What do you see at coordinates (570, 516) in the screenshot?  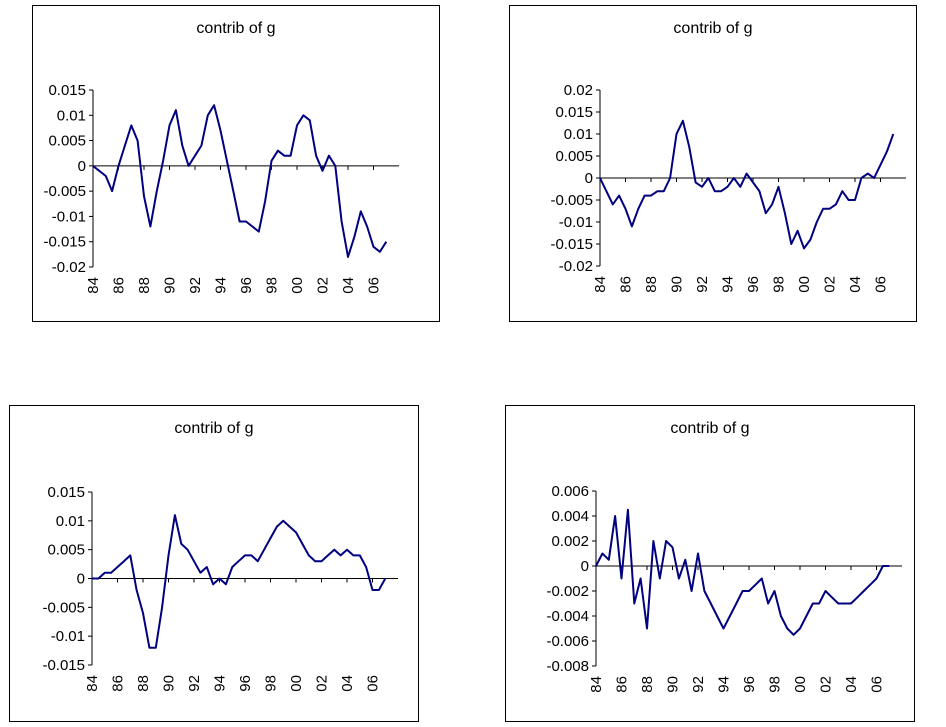 I see `y-tick-label: 0.004` at bounding box center [570, 516].